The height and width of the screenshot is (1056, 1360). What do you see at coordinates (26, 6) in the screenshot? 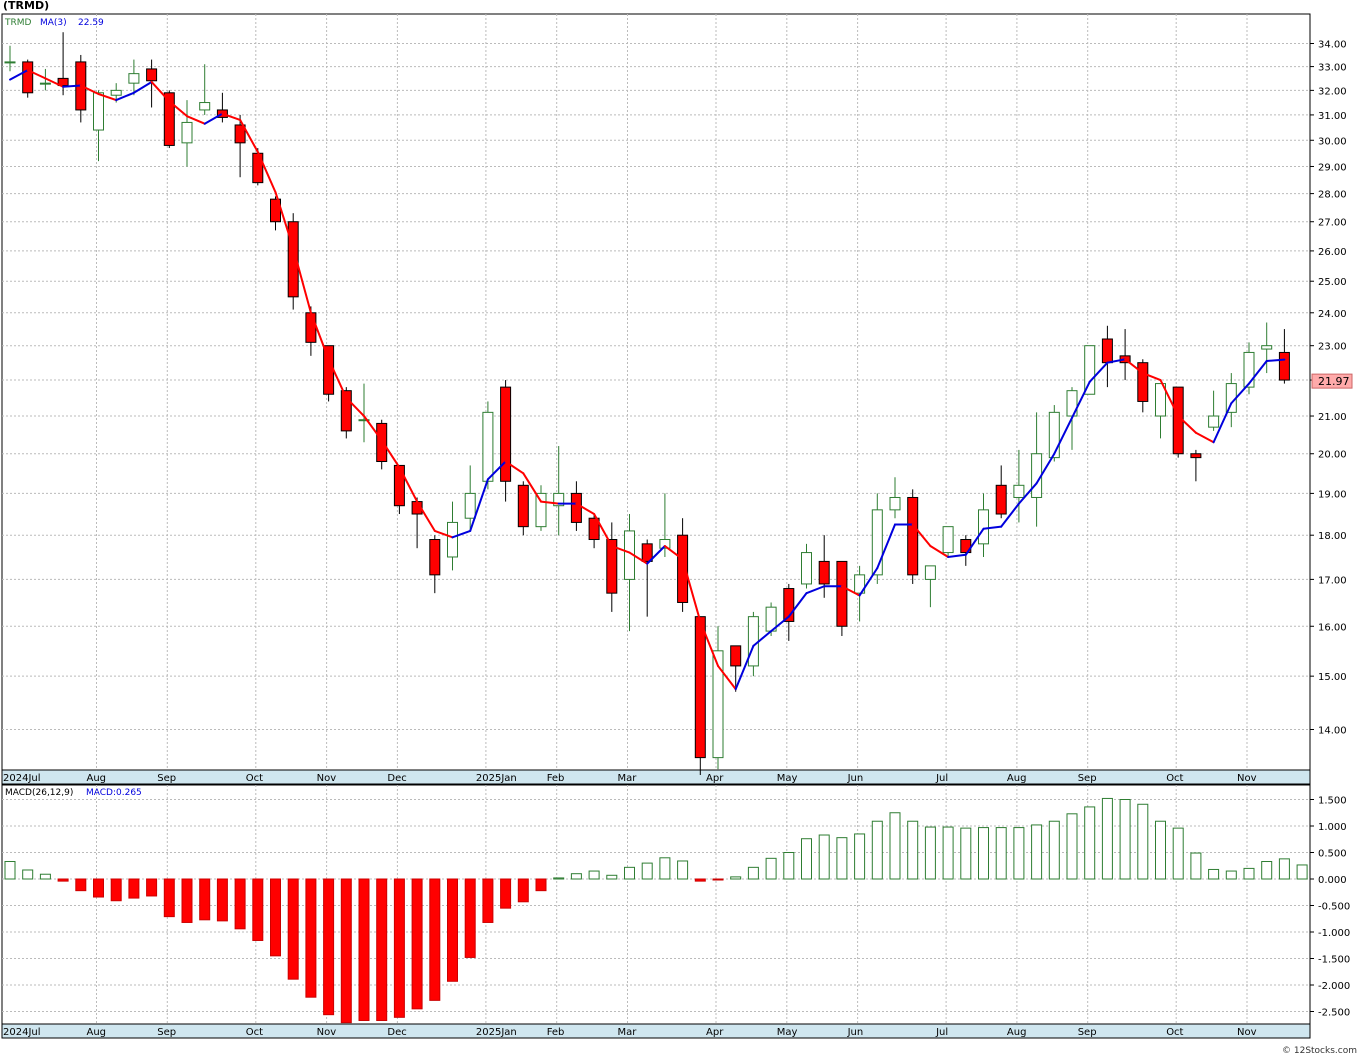
I see `chart-title: (TRMD)` at bounding box center [26, 6].